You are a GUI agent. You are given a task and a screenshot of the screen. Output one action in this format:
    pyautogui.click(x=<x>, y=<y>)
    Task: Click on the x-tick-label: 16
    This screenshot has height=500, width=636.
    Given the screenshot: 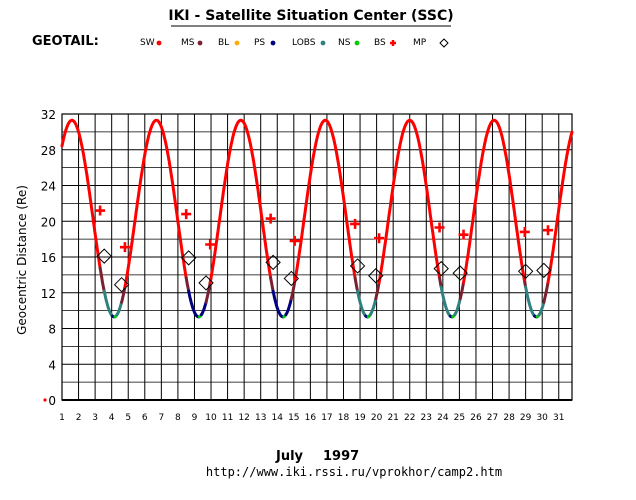 What is the action you would take?
    pyautogui.click(x=311, y=418)
    